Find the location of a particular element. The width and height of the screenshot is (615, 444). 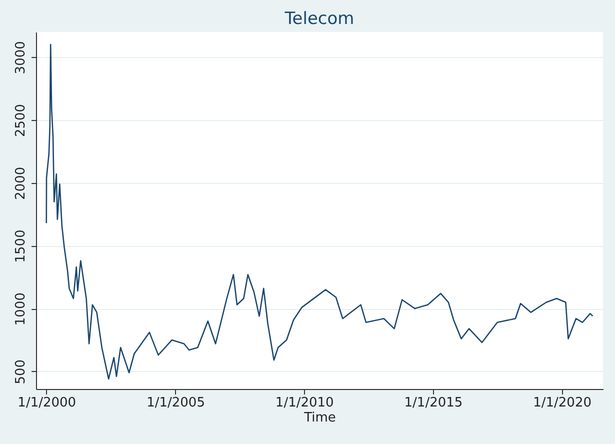

x-tick-label: 1/1/2020 is located at coordinates (562, 403).